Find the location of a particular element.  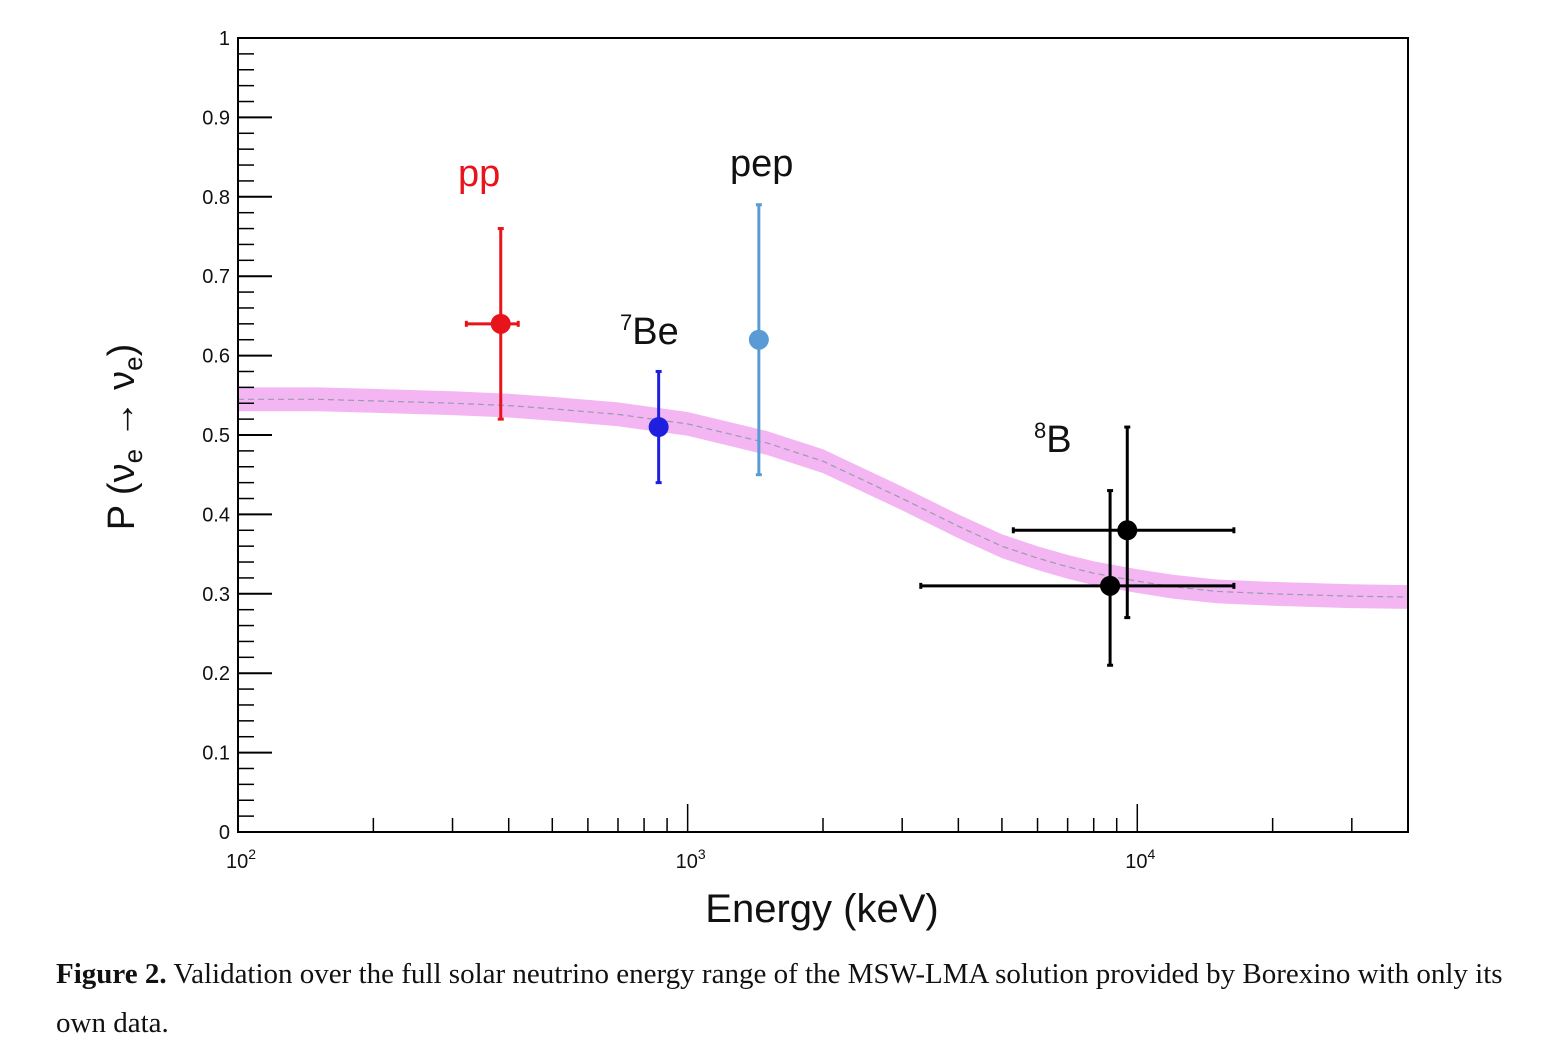

x-tick-label: 10⁴ is located at coordinates (1140, 859).